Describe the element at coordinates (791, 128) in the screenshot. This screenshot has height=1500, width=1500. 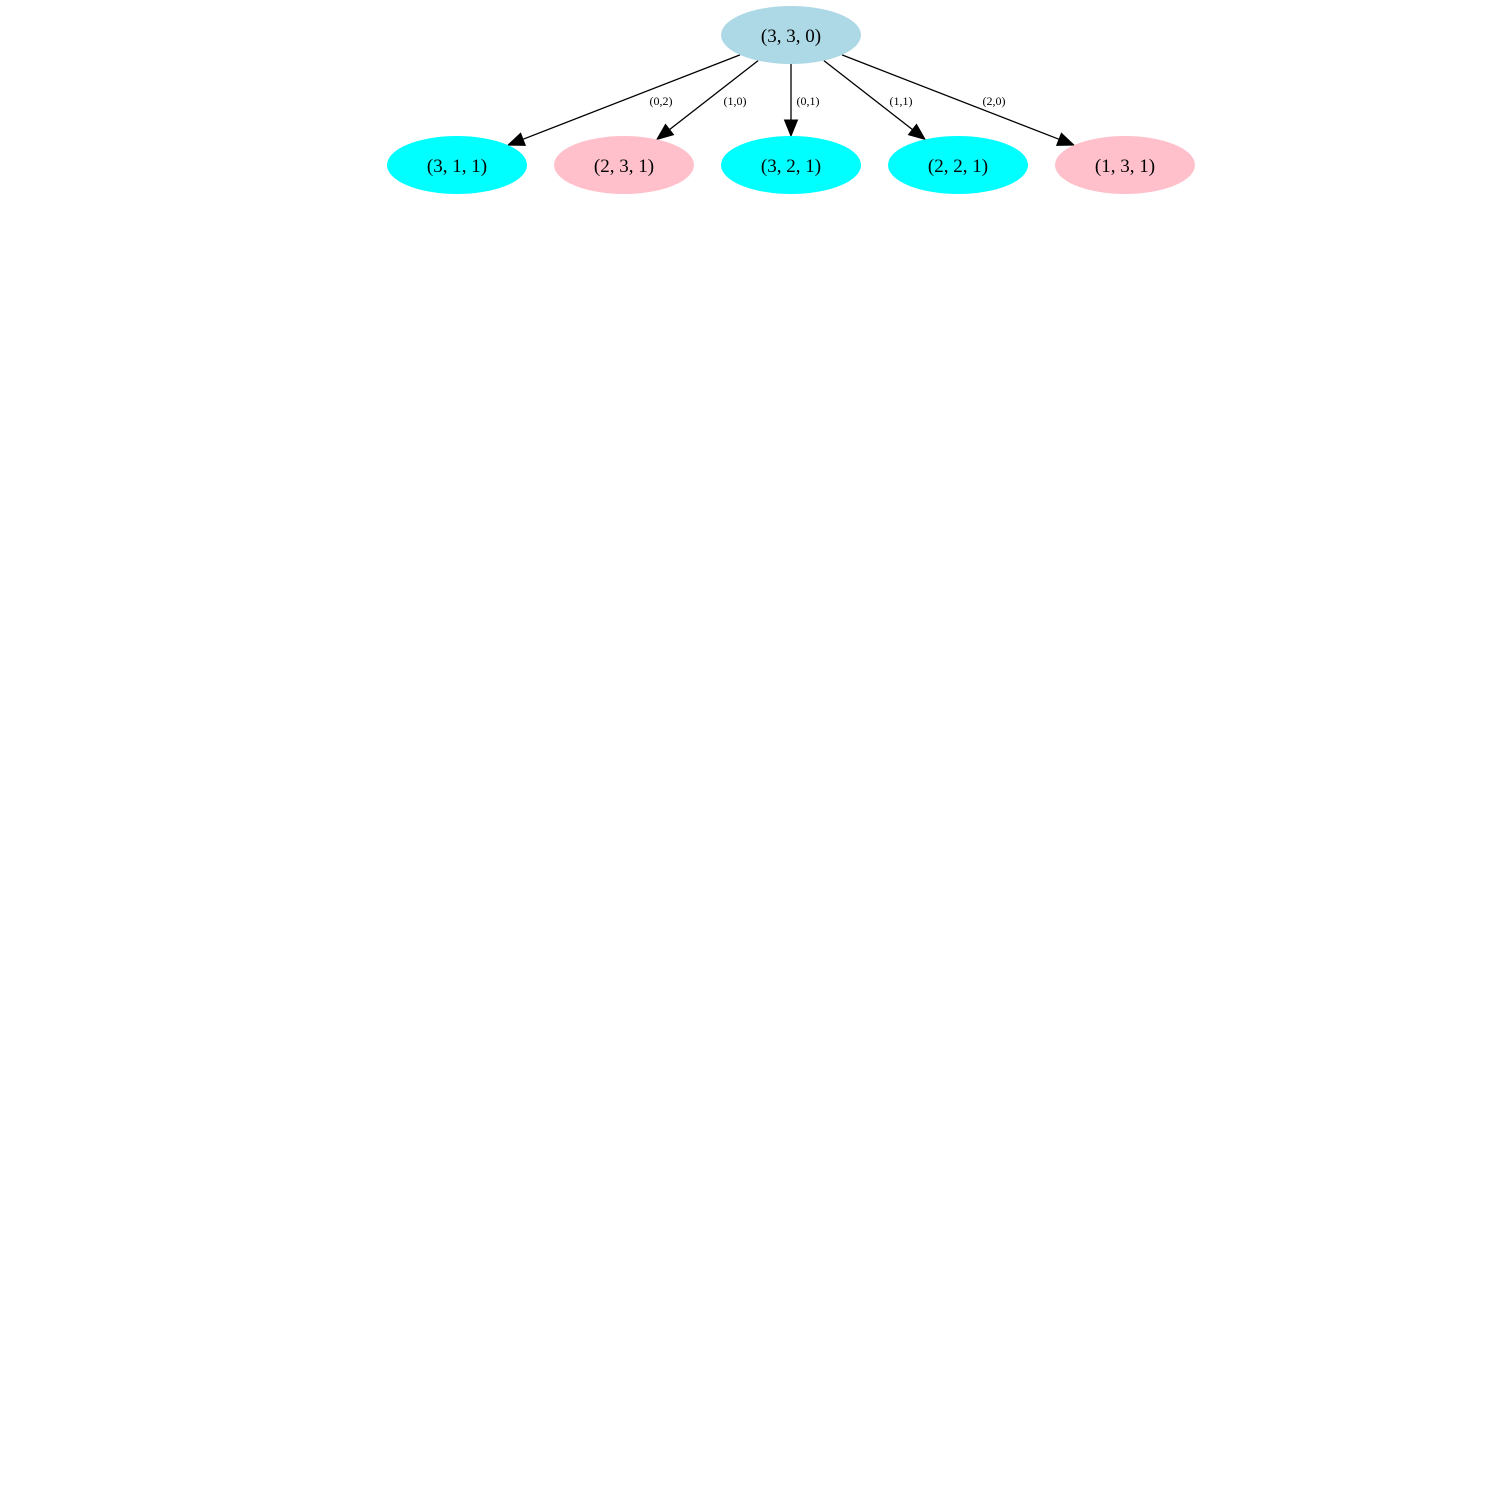
I see `edge-arrowhead-n3` at that location.